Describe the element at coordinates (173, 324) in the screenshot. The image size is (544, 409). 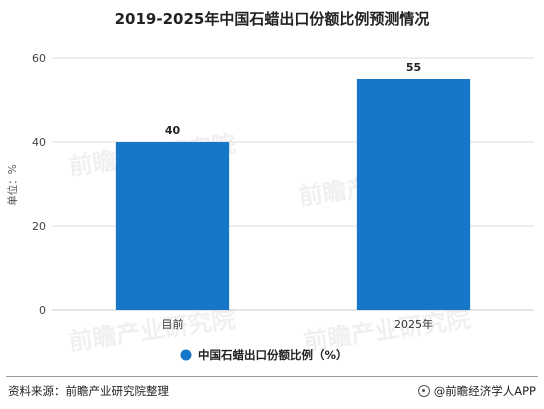
I see `x-tick-label: 目前` at that location.